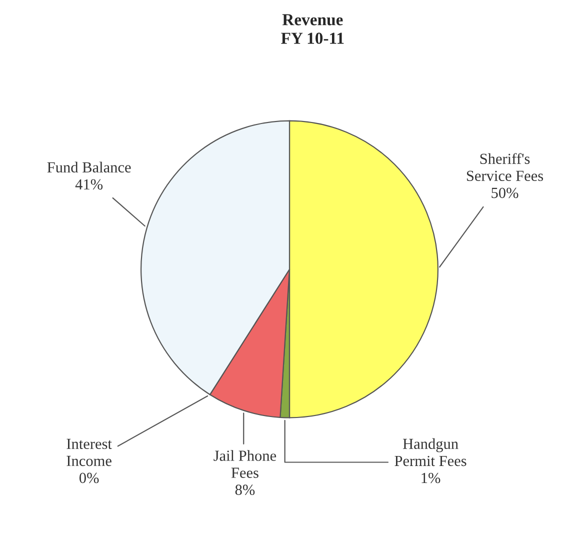  I want to click on chart-title: Revenue FY 10-11, so click(312, 29).